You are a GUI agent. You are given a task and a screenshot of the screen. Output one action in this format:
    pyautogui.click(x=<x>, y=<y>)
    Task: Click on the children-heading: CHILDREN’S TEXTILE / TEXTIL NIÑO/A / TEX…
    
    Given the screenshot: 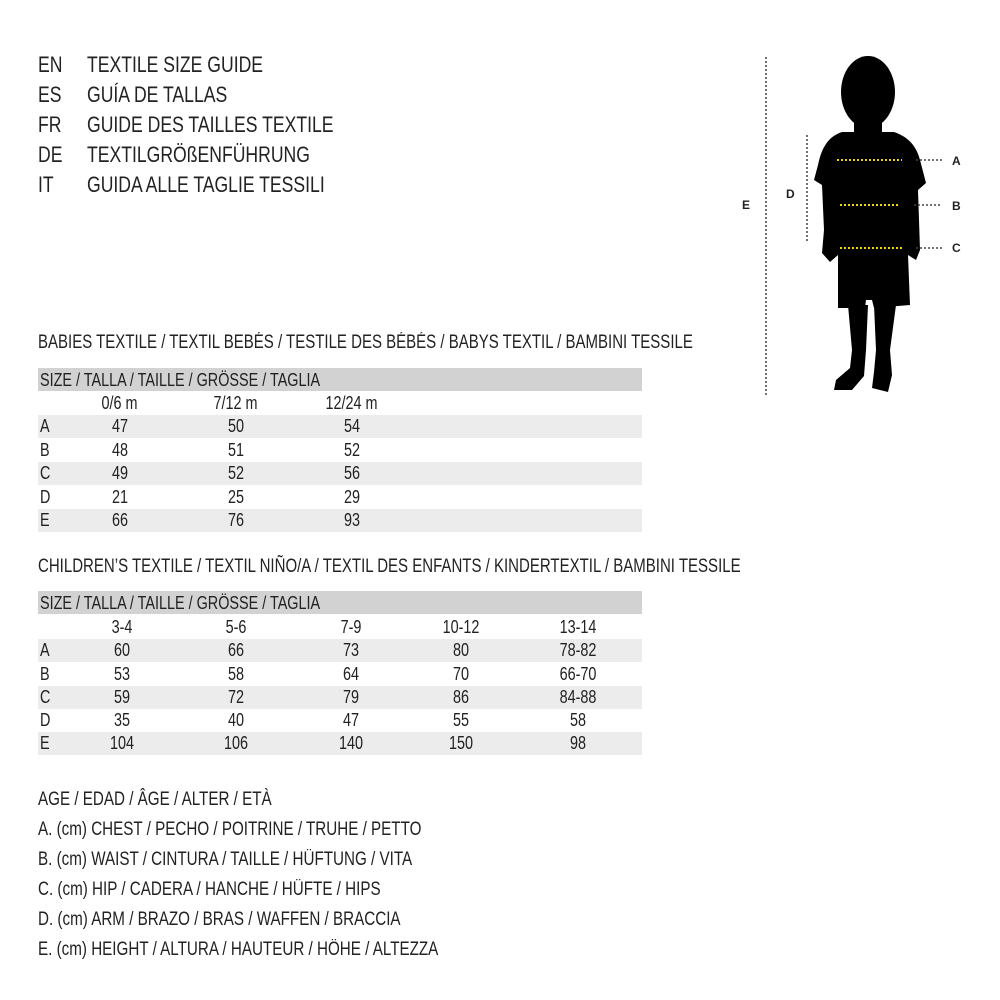 What is the action you would take?
    pyautogui.click(x=389, y=566)
    